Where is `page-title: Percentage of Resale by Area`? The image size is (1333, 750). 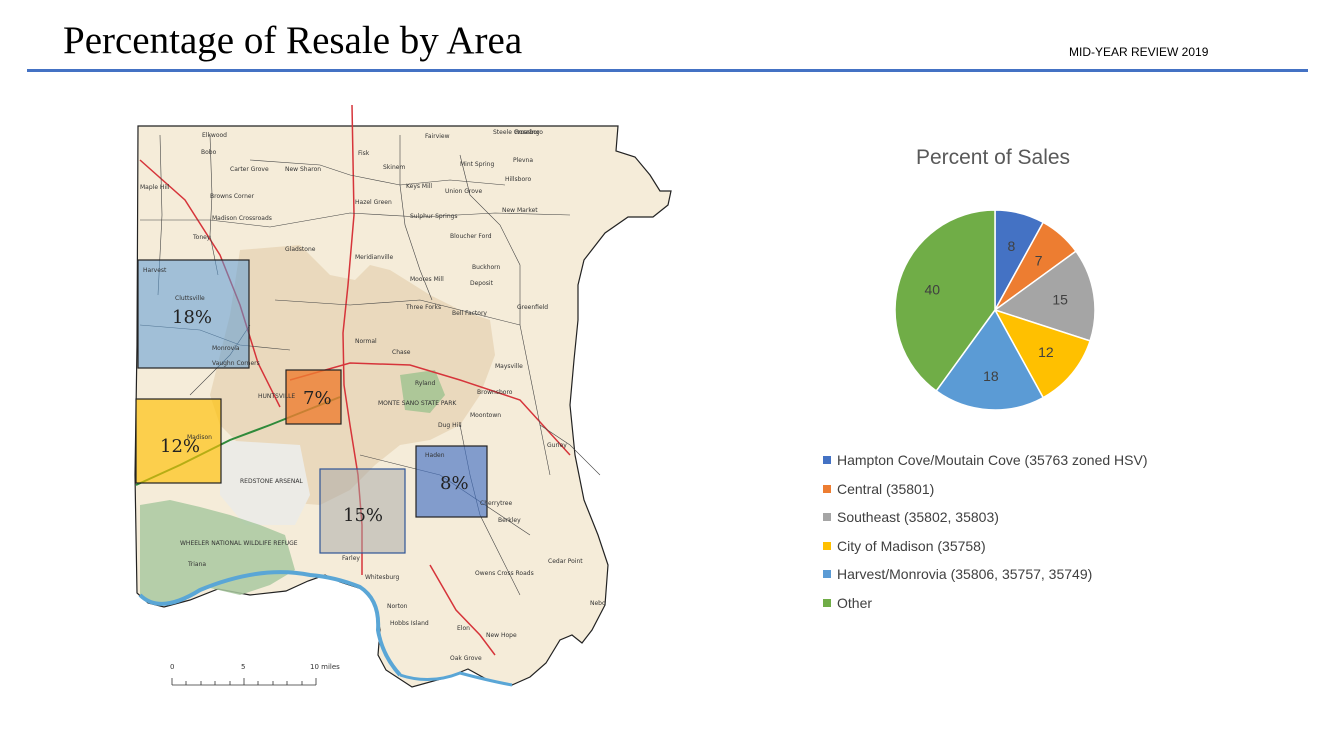 page-title: Percentage of Resale by Area is located at coordinates (293, 40).